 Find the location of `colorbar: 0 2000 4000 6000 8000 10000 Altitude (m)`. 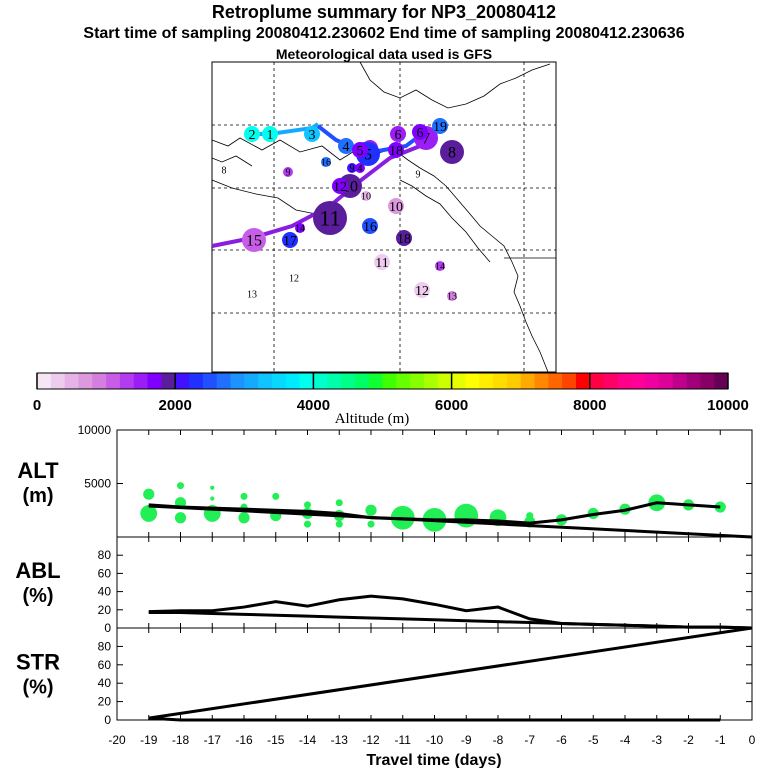

colorbar: 0 2000 4000 6000 8000 10000 Altitude (m) is located at coordinates (391, 399).